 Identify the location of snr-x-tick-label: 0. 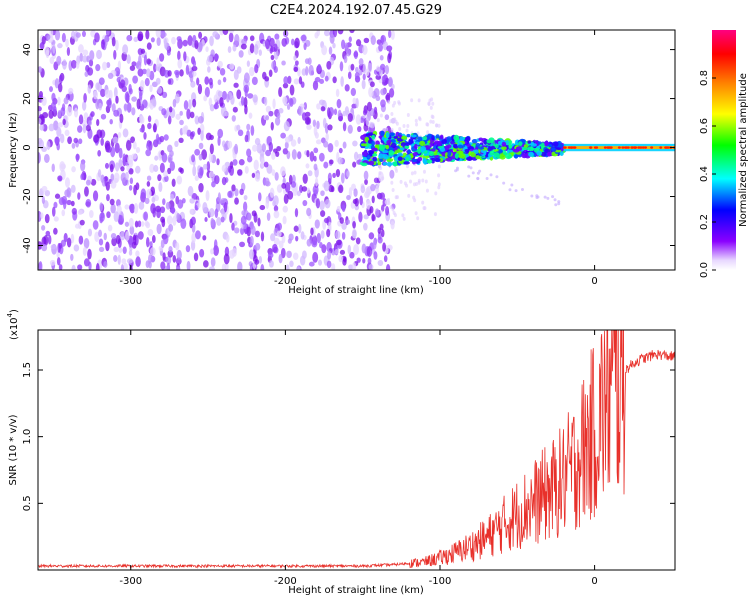
(594, 581).